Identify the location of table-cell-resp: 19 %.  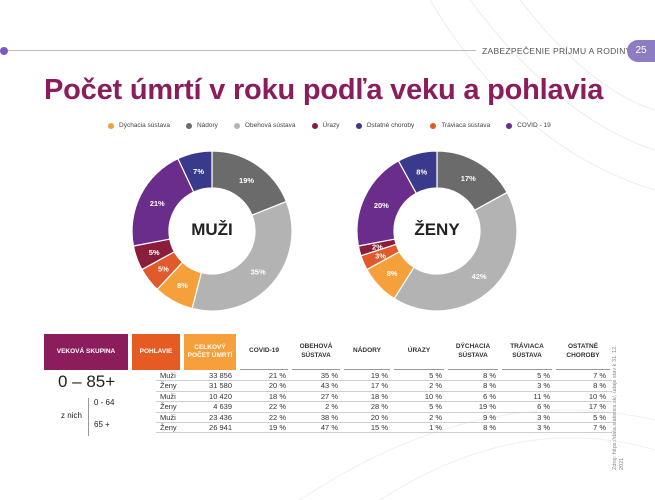
(487, 407).